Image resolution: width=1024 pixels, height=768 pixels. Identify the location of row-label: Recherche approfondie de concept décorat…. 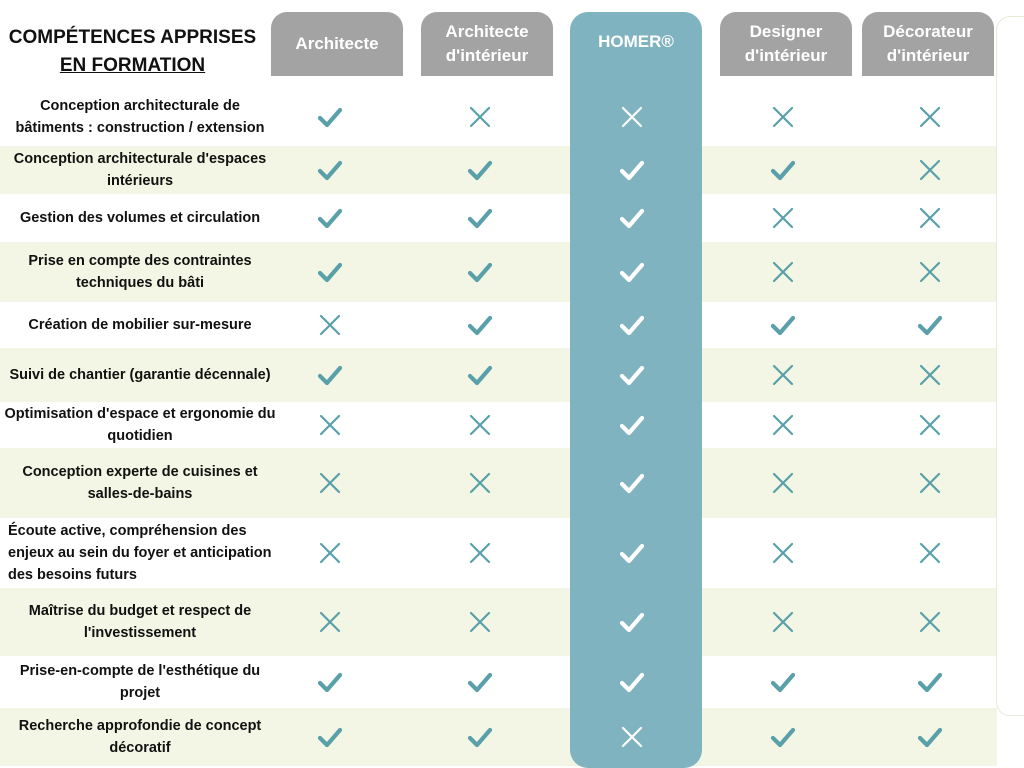
(140, 737).